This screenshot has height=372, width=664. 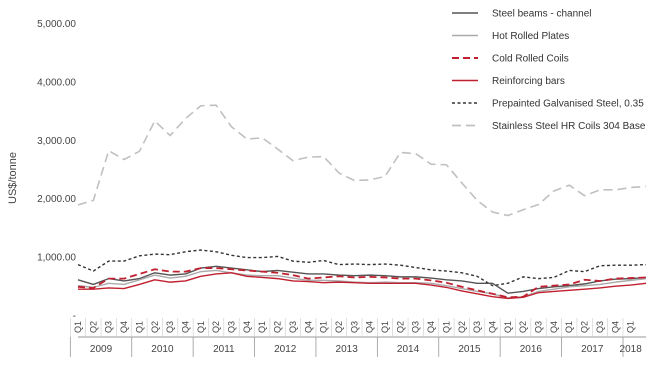 I want to click on x-year-label: 2018, so click(x=631, y=349).